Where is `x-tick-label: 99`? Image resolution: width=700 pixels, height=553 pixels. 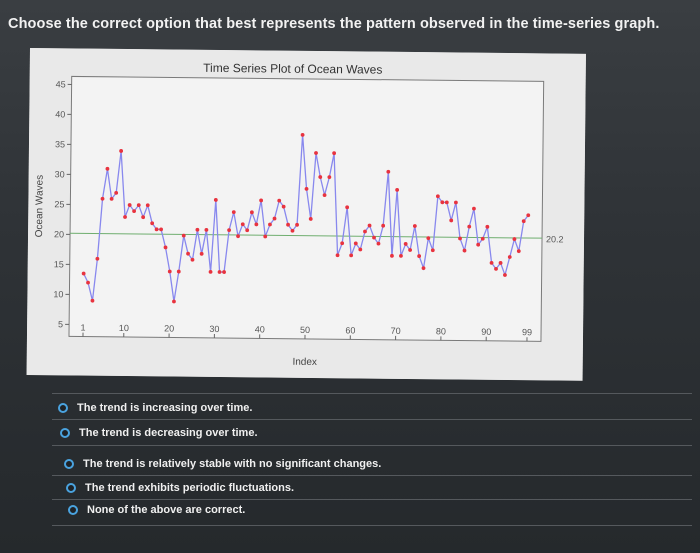 x-tick-label: 99 is located at coordinates (527, 332).